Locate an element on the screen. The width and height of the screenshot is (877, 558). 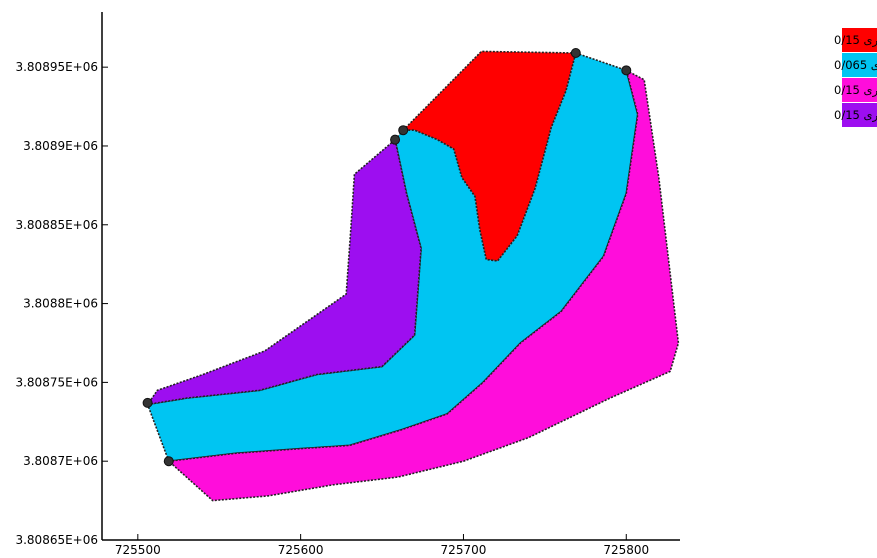
x-tick-label-2: 725700 is located at coordinates (464, 550).